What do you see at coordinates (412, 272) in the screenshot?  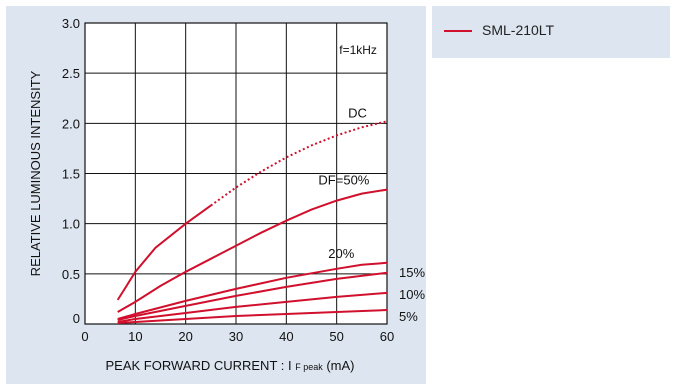 I see `series-label: 15%` at bounding box center [412, 272].